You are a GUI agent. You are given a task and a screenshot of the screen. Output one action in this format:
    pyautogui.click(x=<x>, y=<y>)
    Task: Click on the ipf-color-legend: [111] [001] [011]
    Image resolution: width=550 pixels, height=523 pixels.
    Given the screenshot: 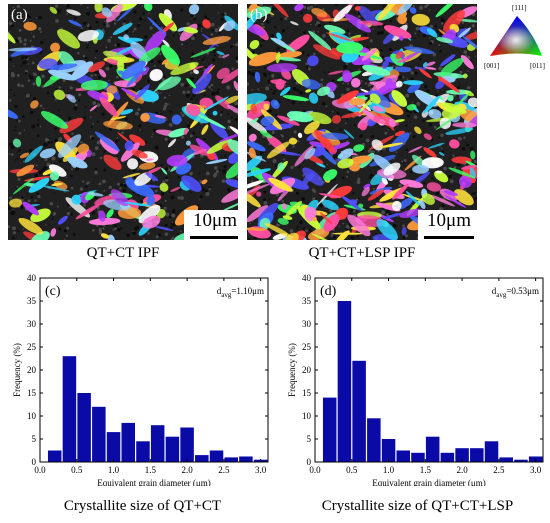 What is the action you would take?
    pyautogui.click(x=516, y=39)
    